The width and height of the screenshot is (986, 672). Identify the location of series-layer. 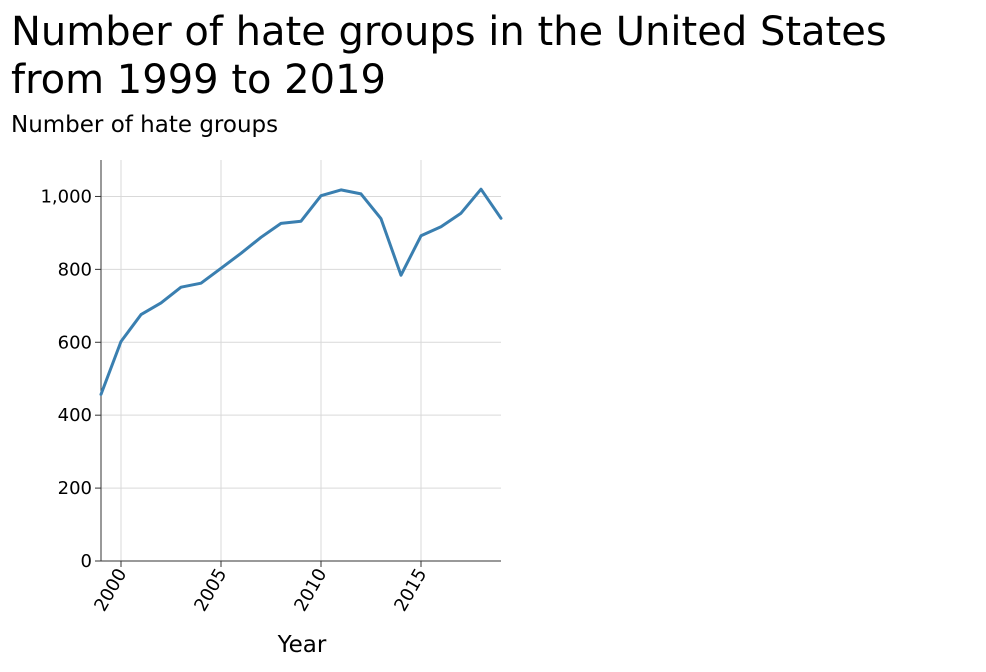
(301, 291).